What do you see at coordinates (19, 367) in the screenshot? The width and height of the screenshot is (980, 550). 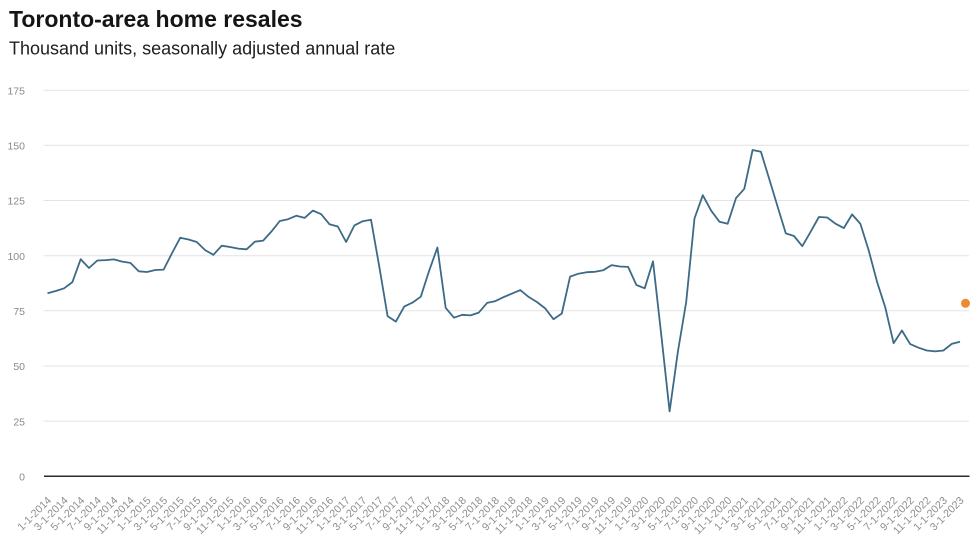 I see `svg-text: 50` at bounding box center [19, 367].